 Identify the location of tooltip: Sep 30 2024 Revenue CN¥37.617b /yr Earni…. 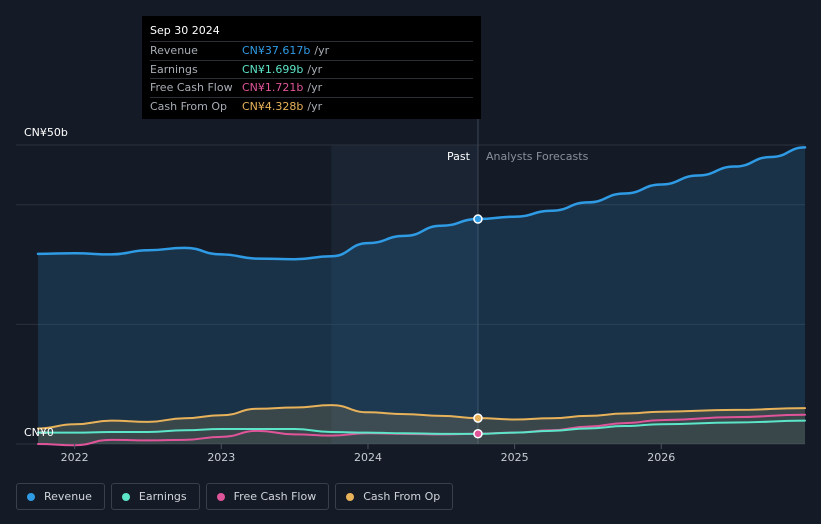
(311, 67).